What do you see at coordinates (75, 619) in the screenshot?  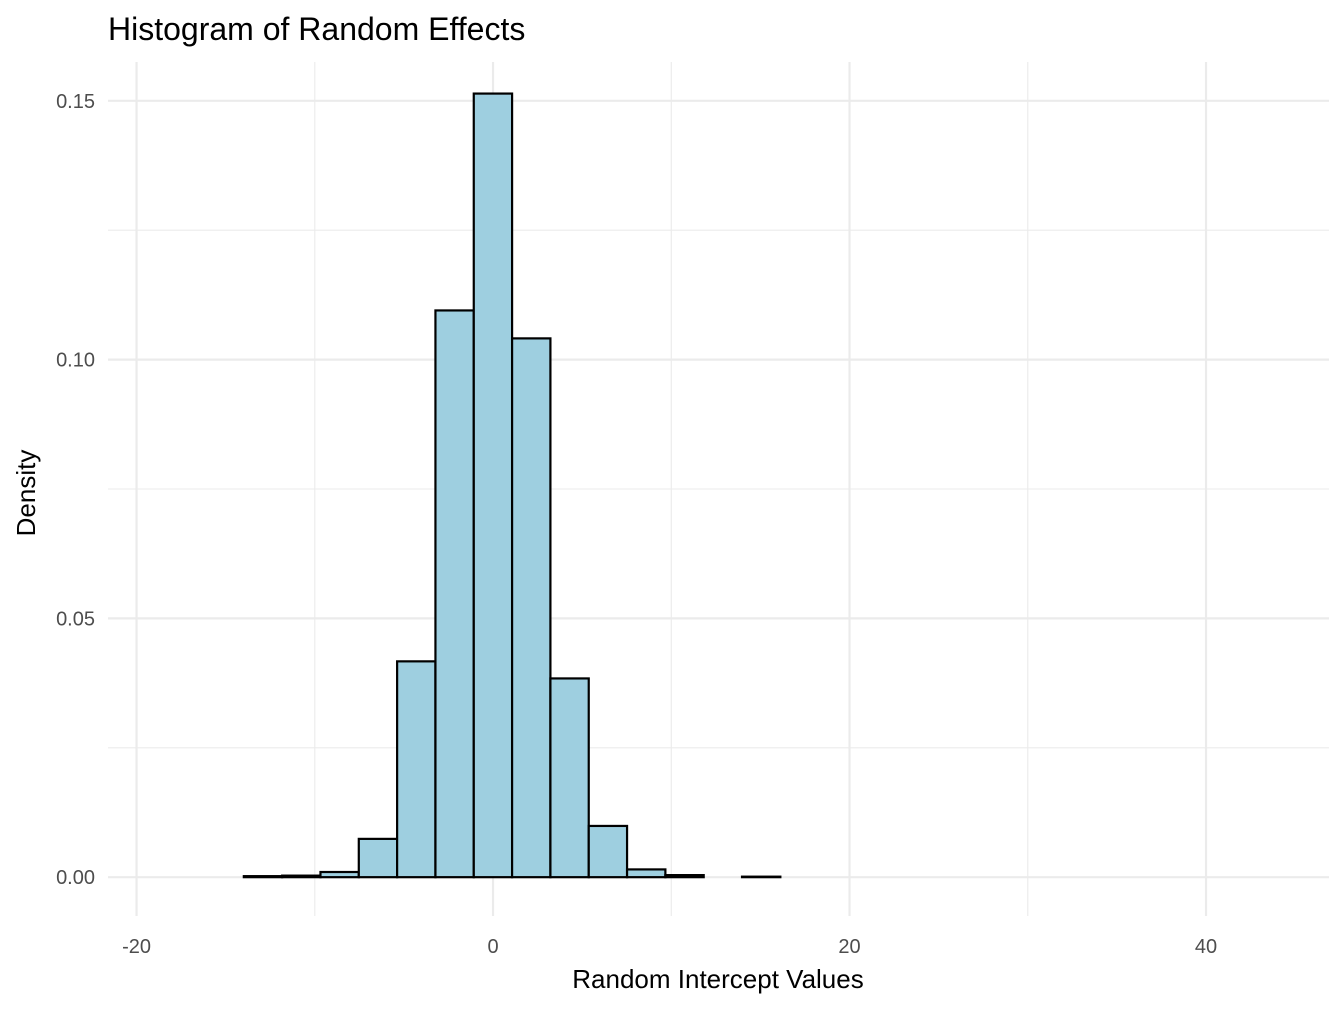 I see `y-tick-label: 0.05` at bounding box center [75, 619].